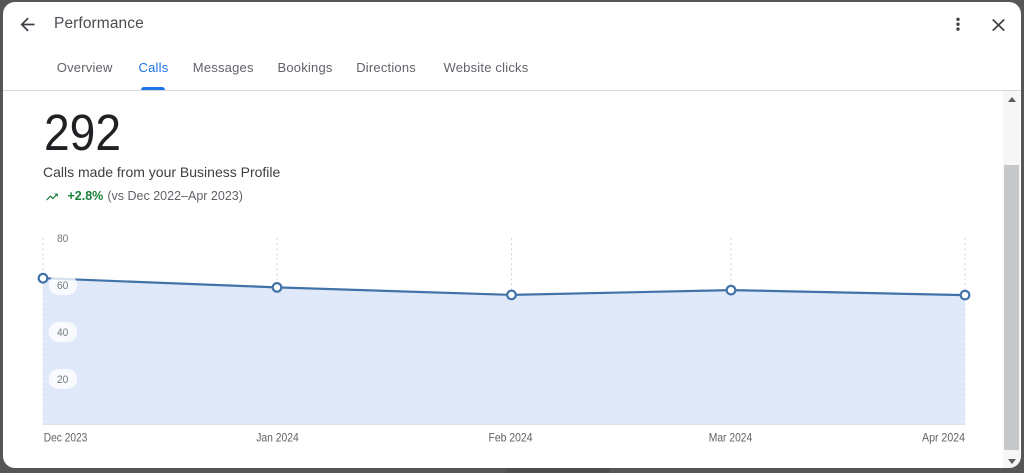  Describe the element at coordinates (943, 438) in the screenshot. I see `svg-text: Apr 2024` at that location.